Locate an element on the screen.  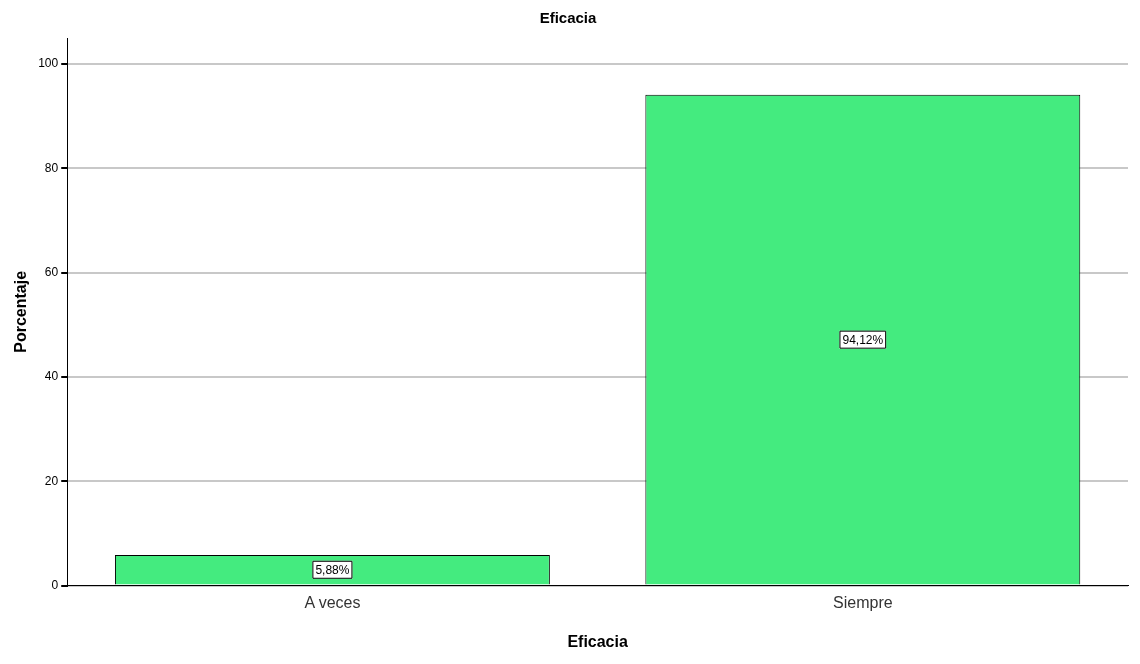
x-tick-label: Siempre is located at coordinates (863, 602).